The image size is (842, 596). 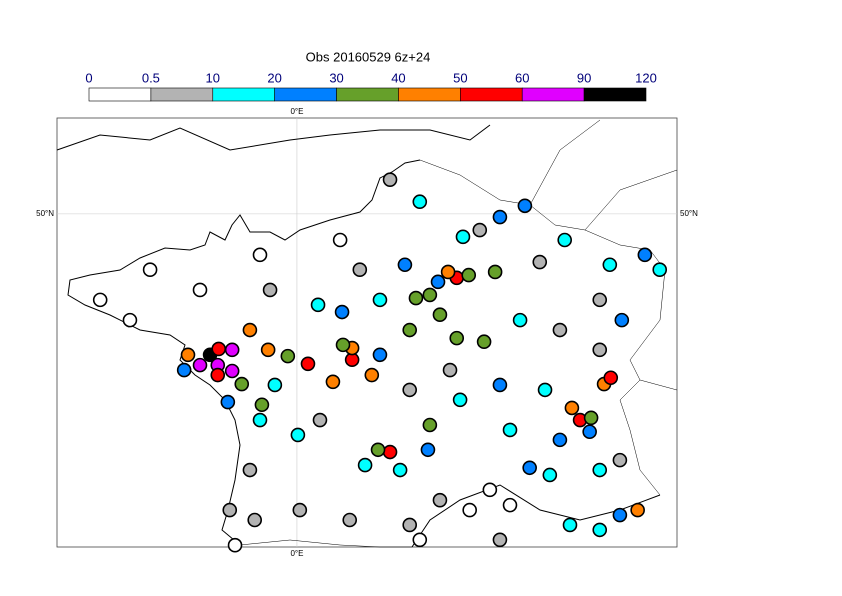 What do you see at coordinates (274, 77) in the screenshot?
I see `colorbar-label: 20` at bounding box center [274, 77].